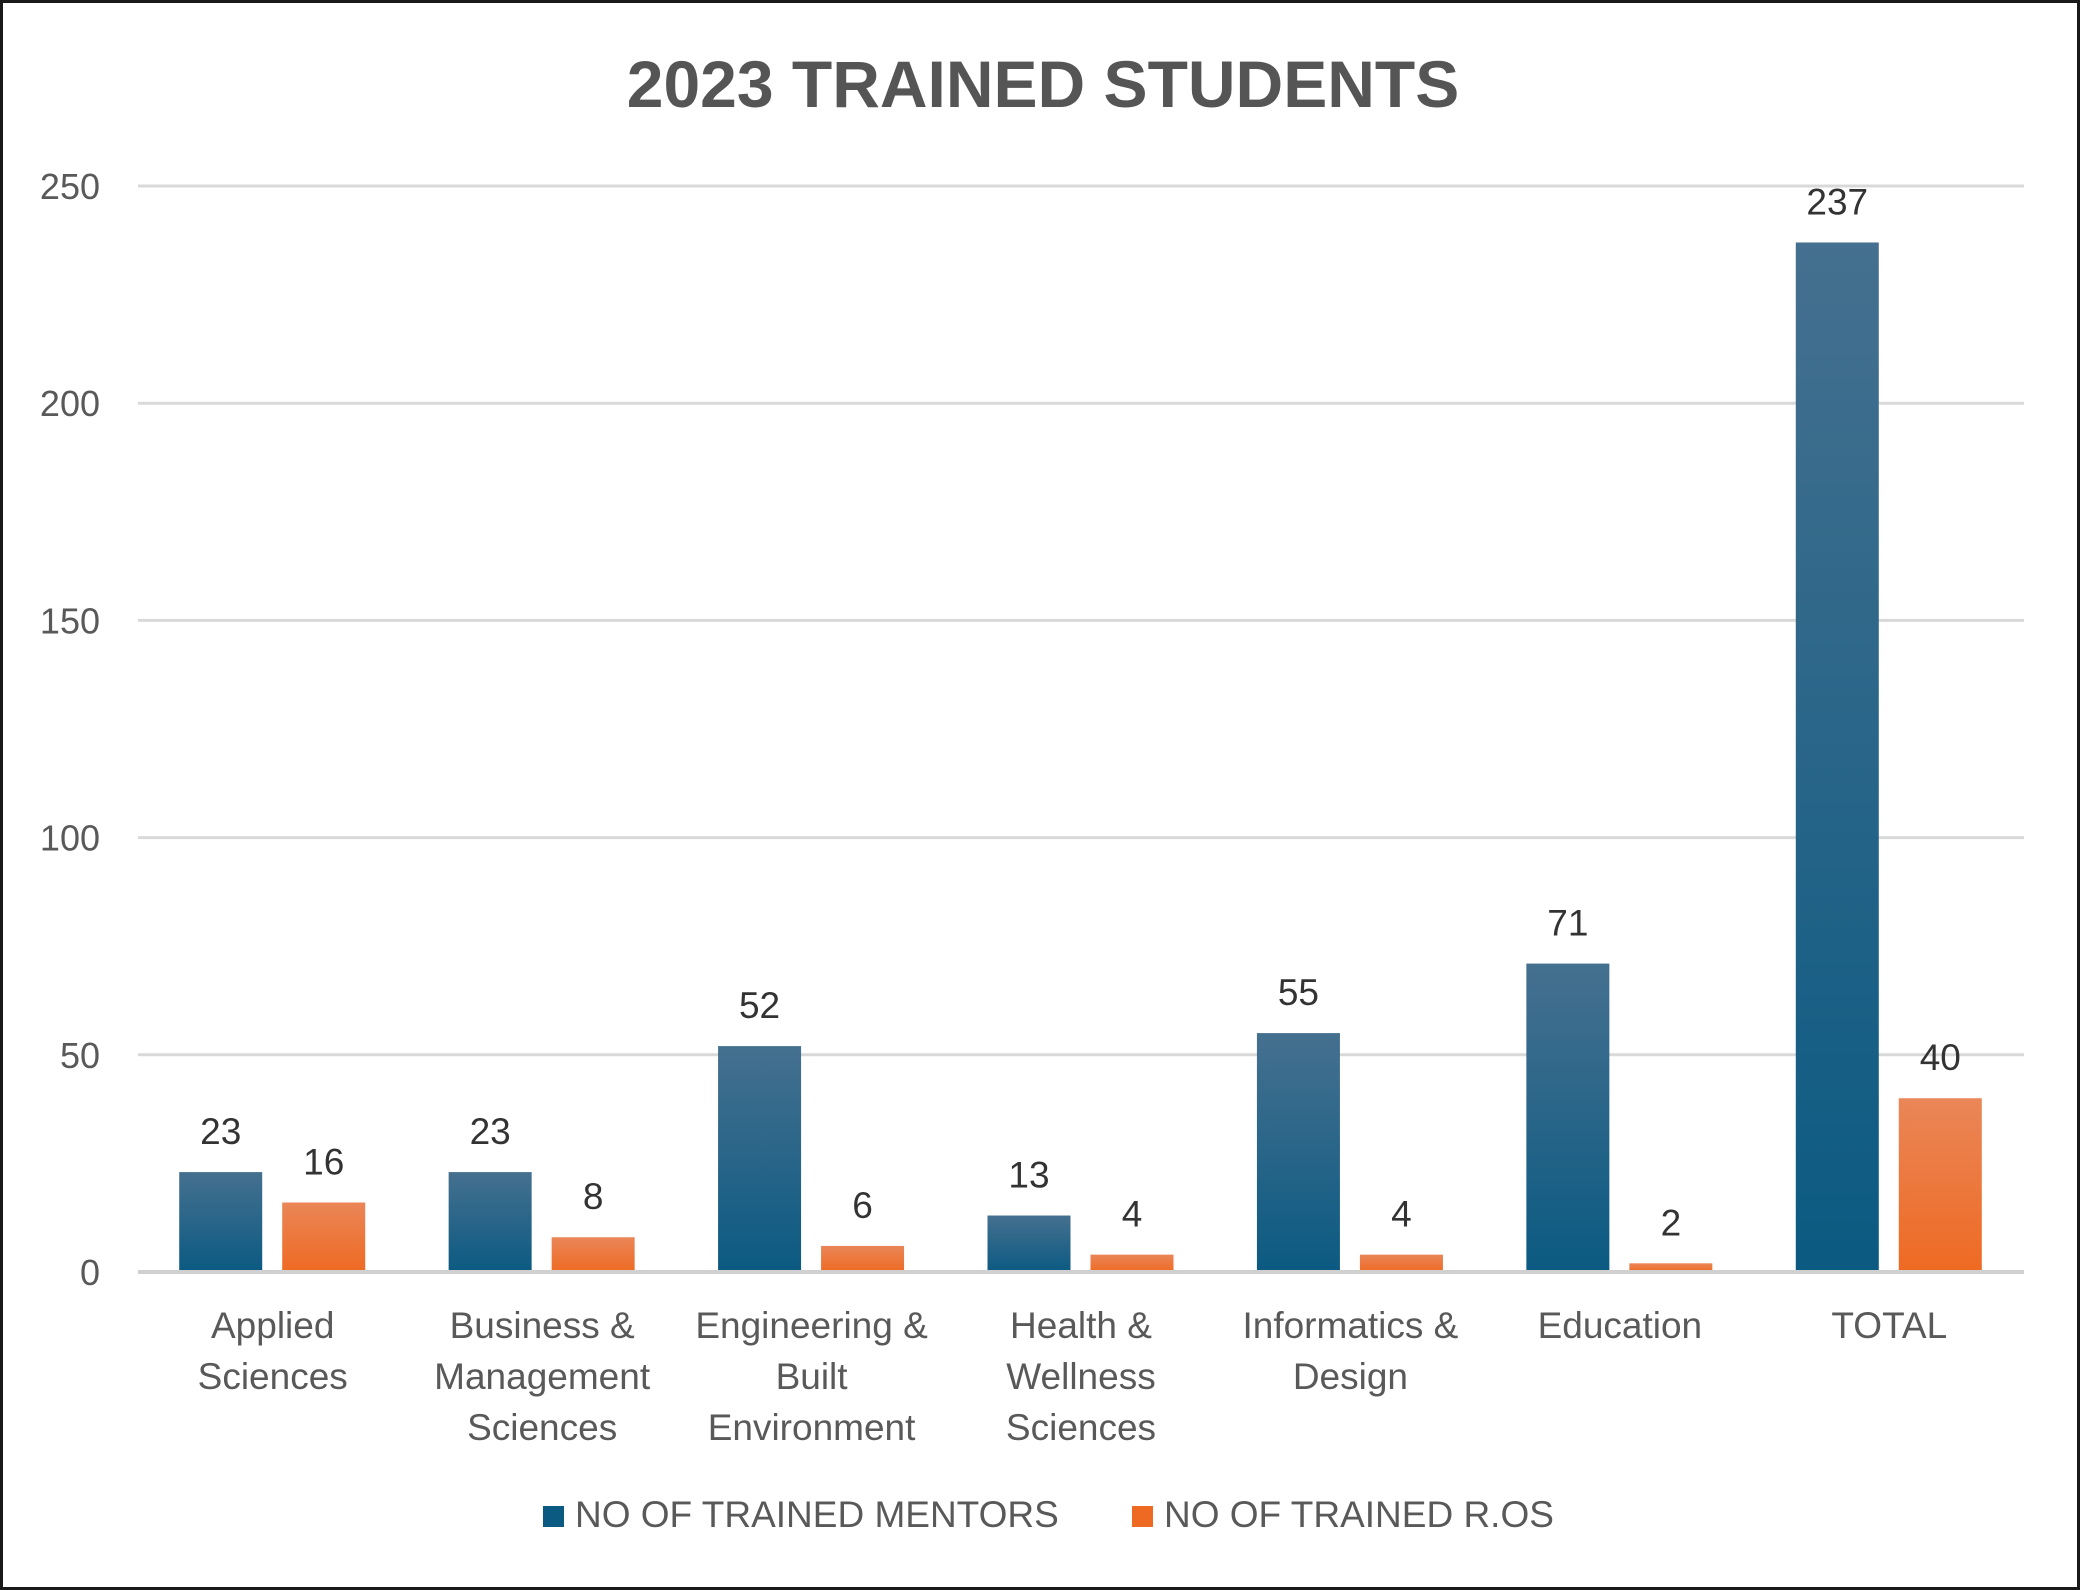  I want to click on category-label-4: Informatics & Design, so click(1350, 1351).